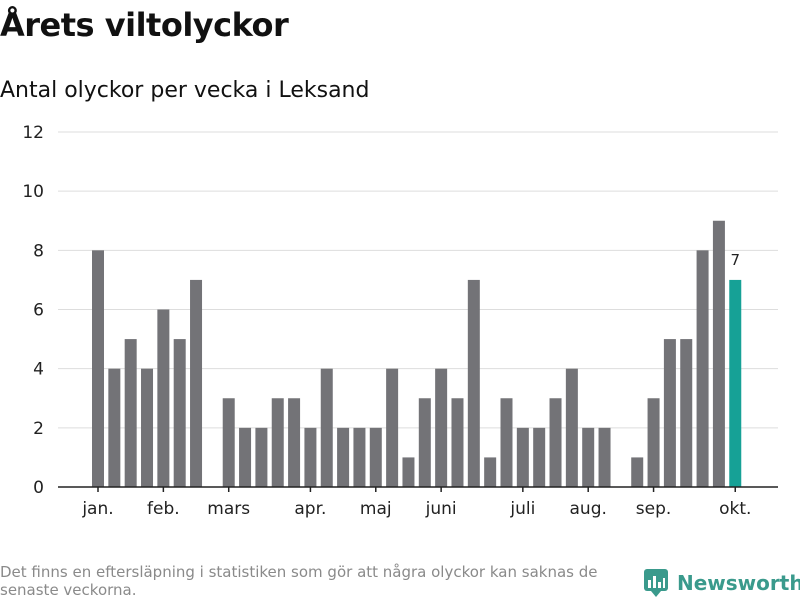 This screenshot has width=800, height=600. I want to click on x-axis: jan. feb. mars apr. maj juni juli aug. sep. okt., so click(418, 502).